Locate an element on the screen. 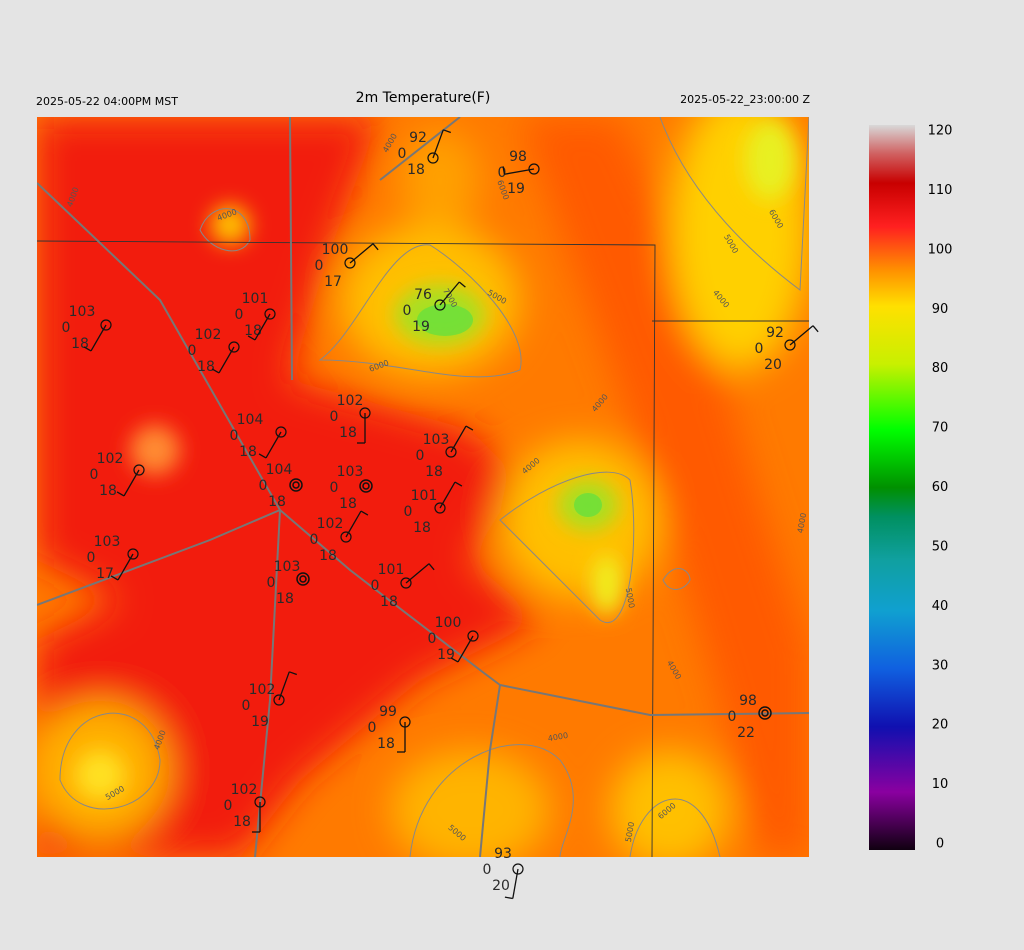  colorbar-tick-label: 110 is located at coordinates (940, 190).